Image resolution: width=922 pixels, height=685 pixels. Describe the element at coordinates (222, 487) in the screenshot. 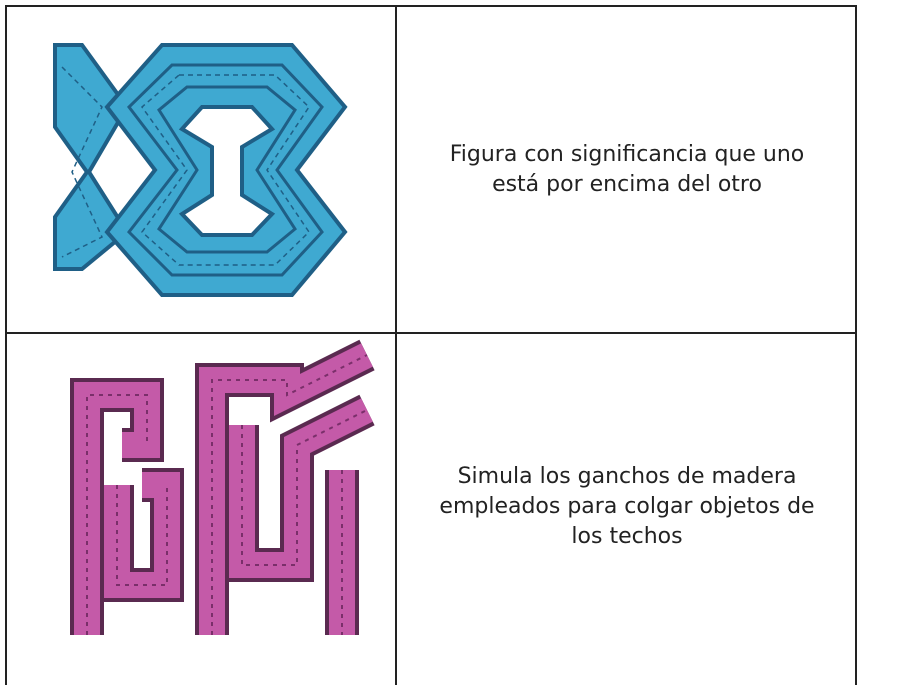

I see `pink-pattern-image` at that location.